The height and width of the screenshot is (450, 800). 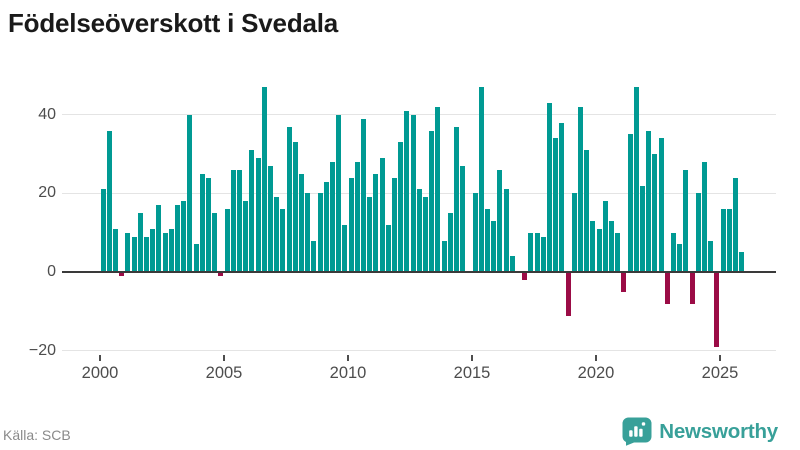 I want to click on zero-axis-line, so click(x=419, y=272).